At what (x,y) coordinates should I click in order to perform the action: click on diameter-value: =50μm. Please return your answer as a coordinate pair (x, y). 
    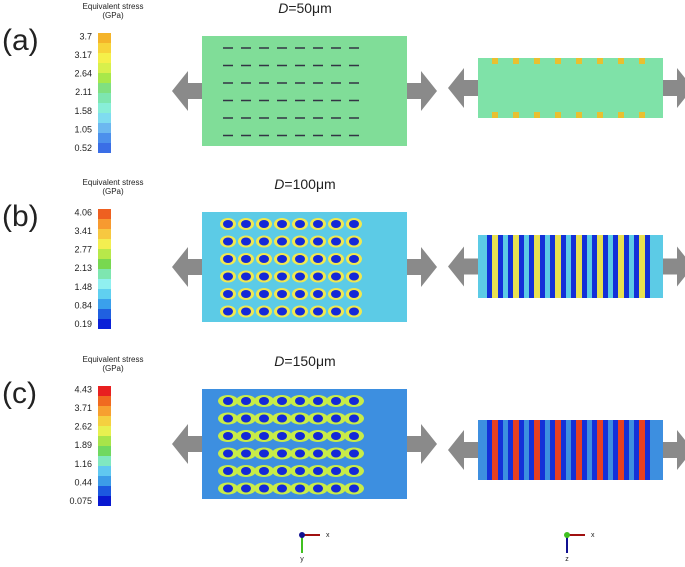
    Looking at the image, I should click on (309, 8).